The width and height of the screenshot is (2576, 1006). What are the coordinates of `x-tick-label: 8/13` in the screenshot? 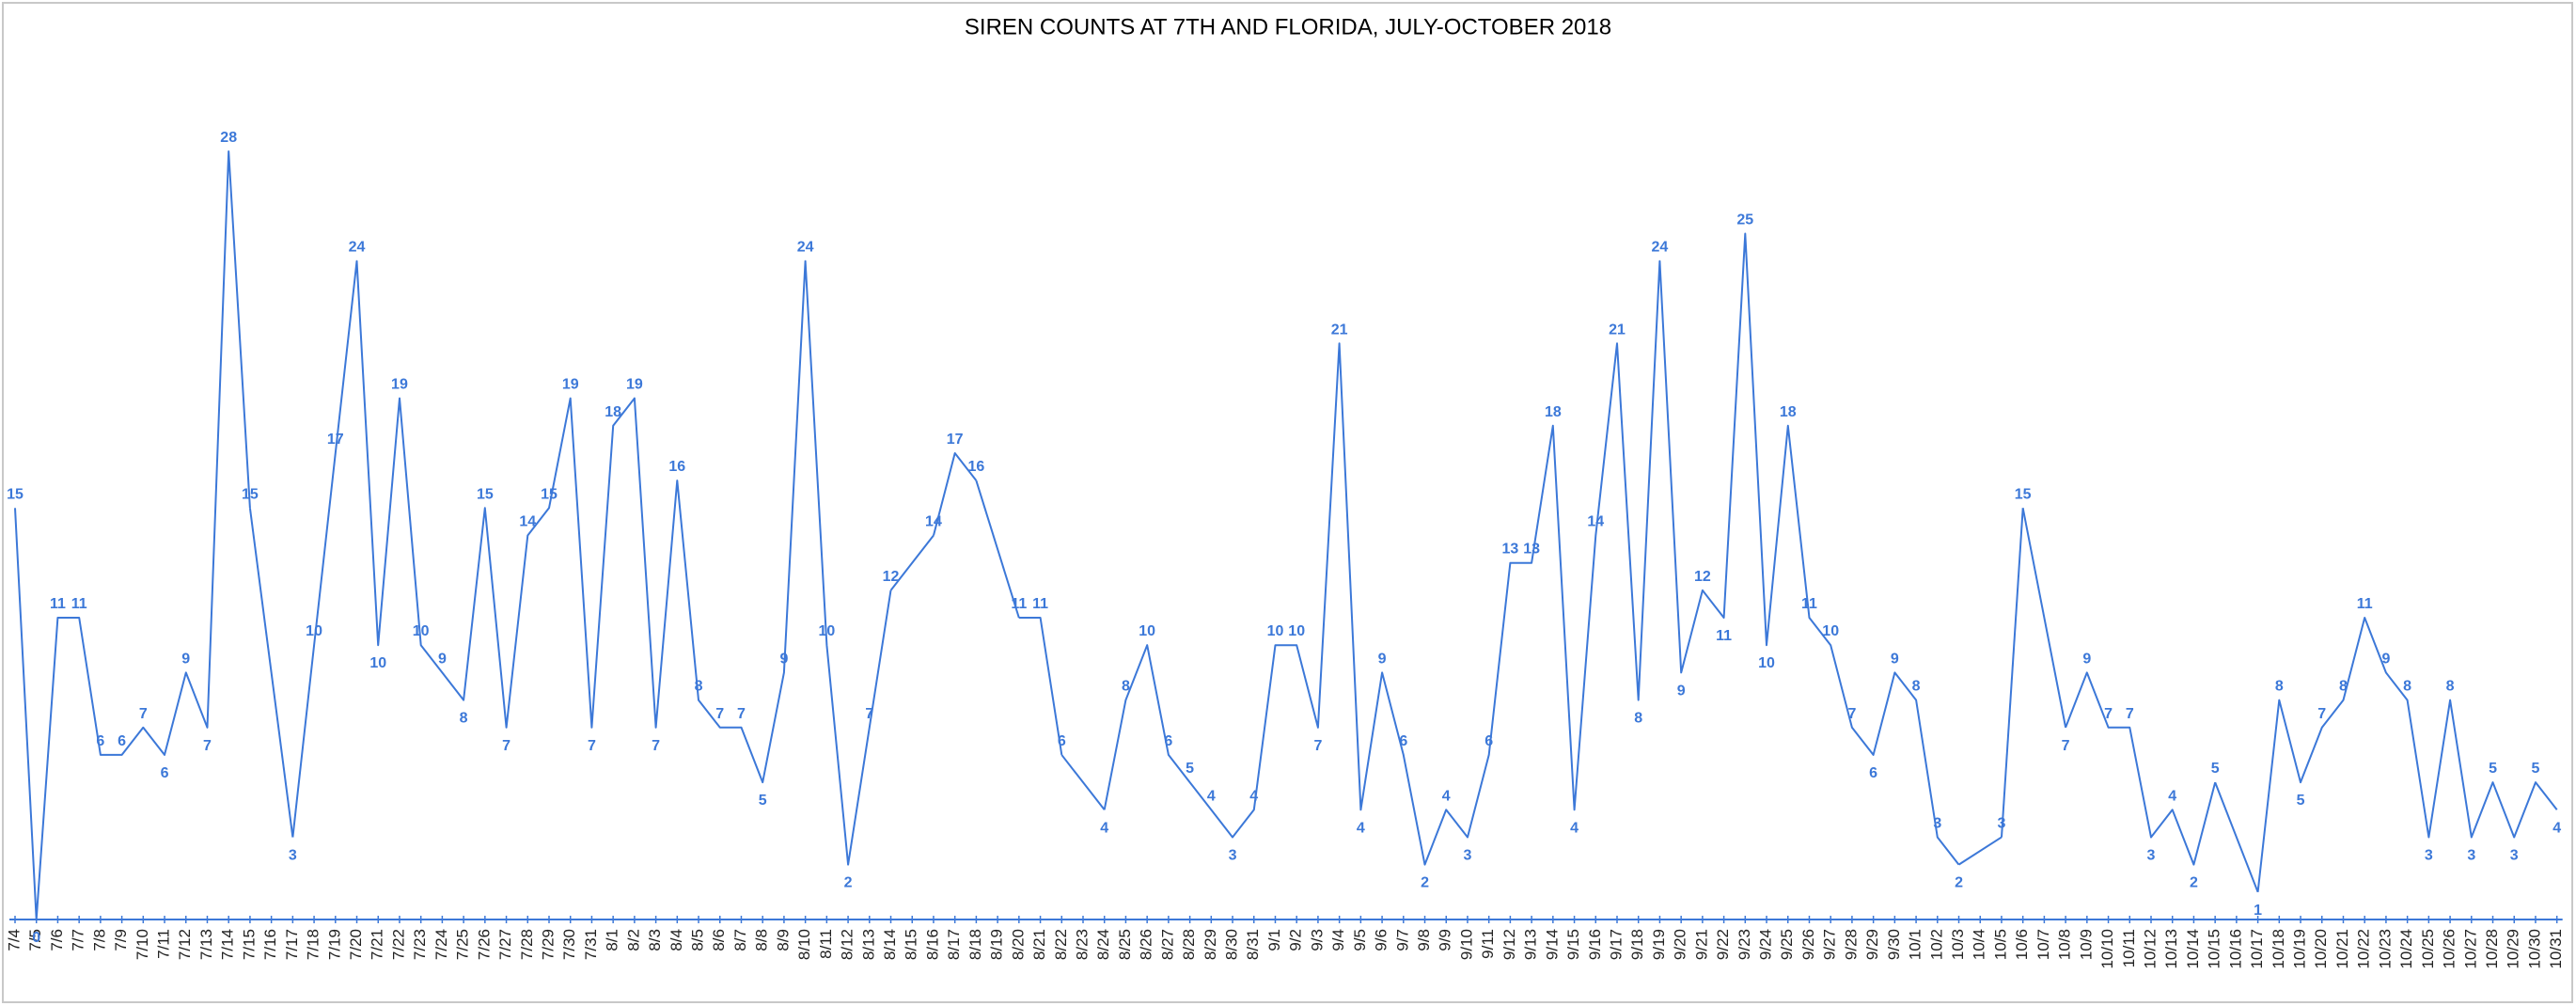 It's located at (868, 944).